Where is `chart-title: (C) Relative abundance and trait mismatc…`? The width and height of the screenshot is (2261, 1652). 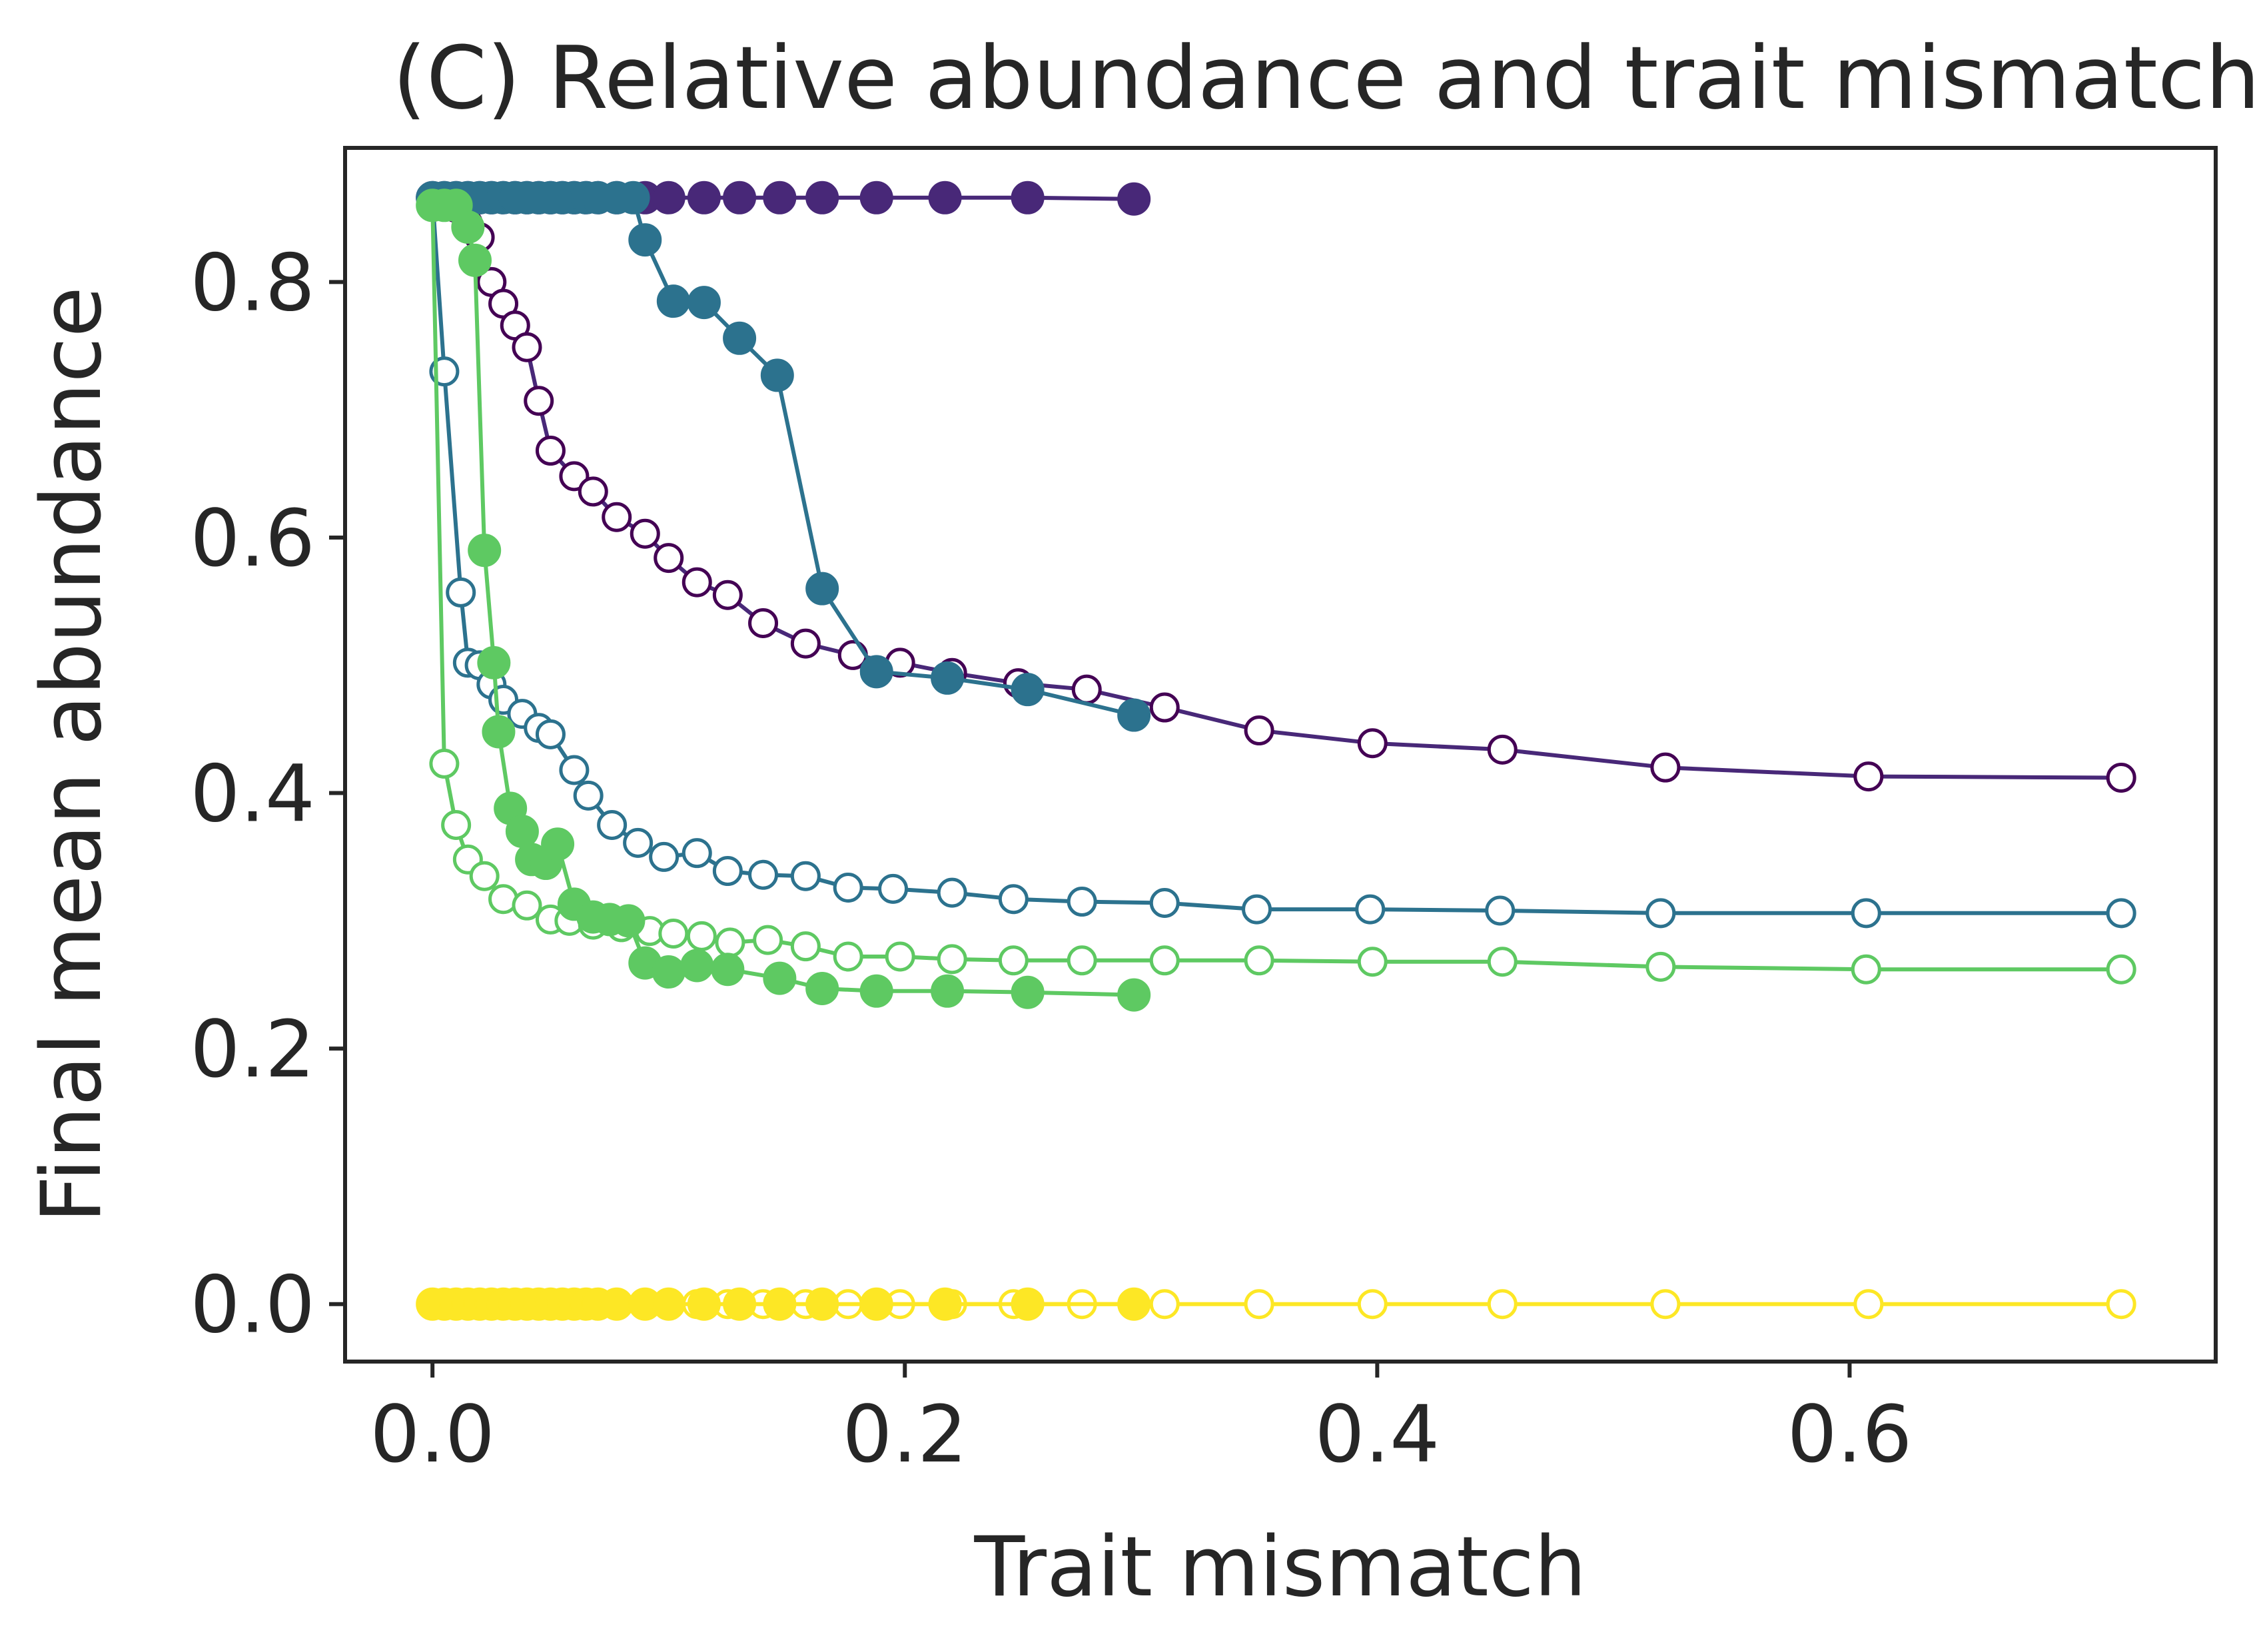 chart-title: (C) Relative abundance and trait mismatc… is located at coordinates (1326, 78).